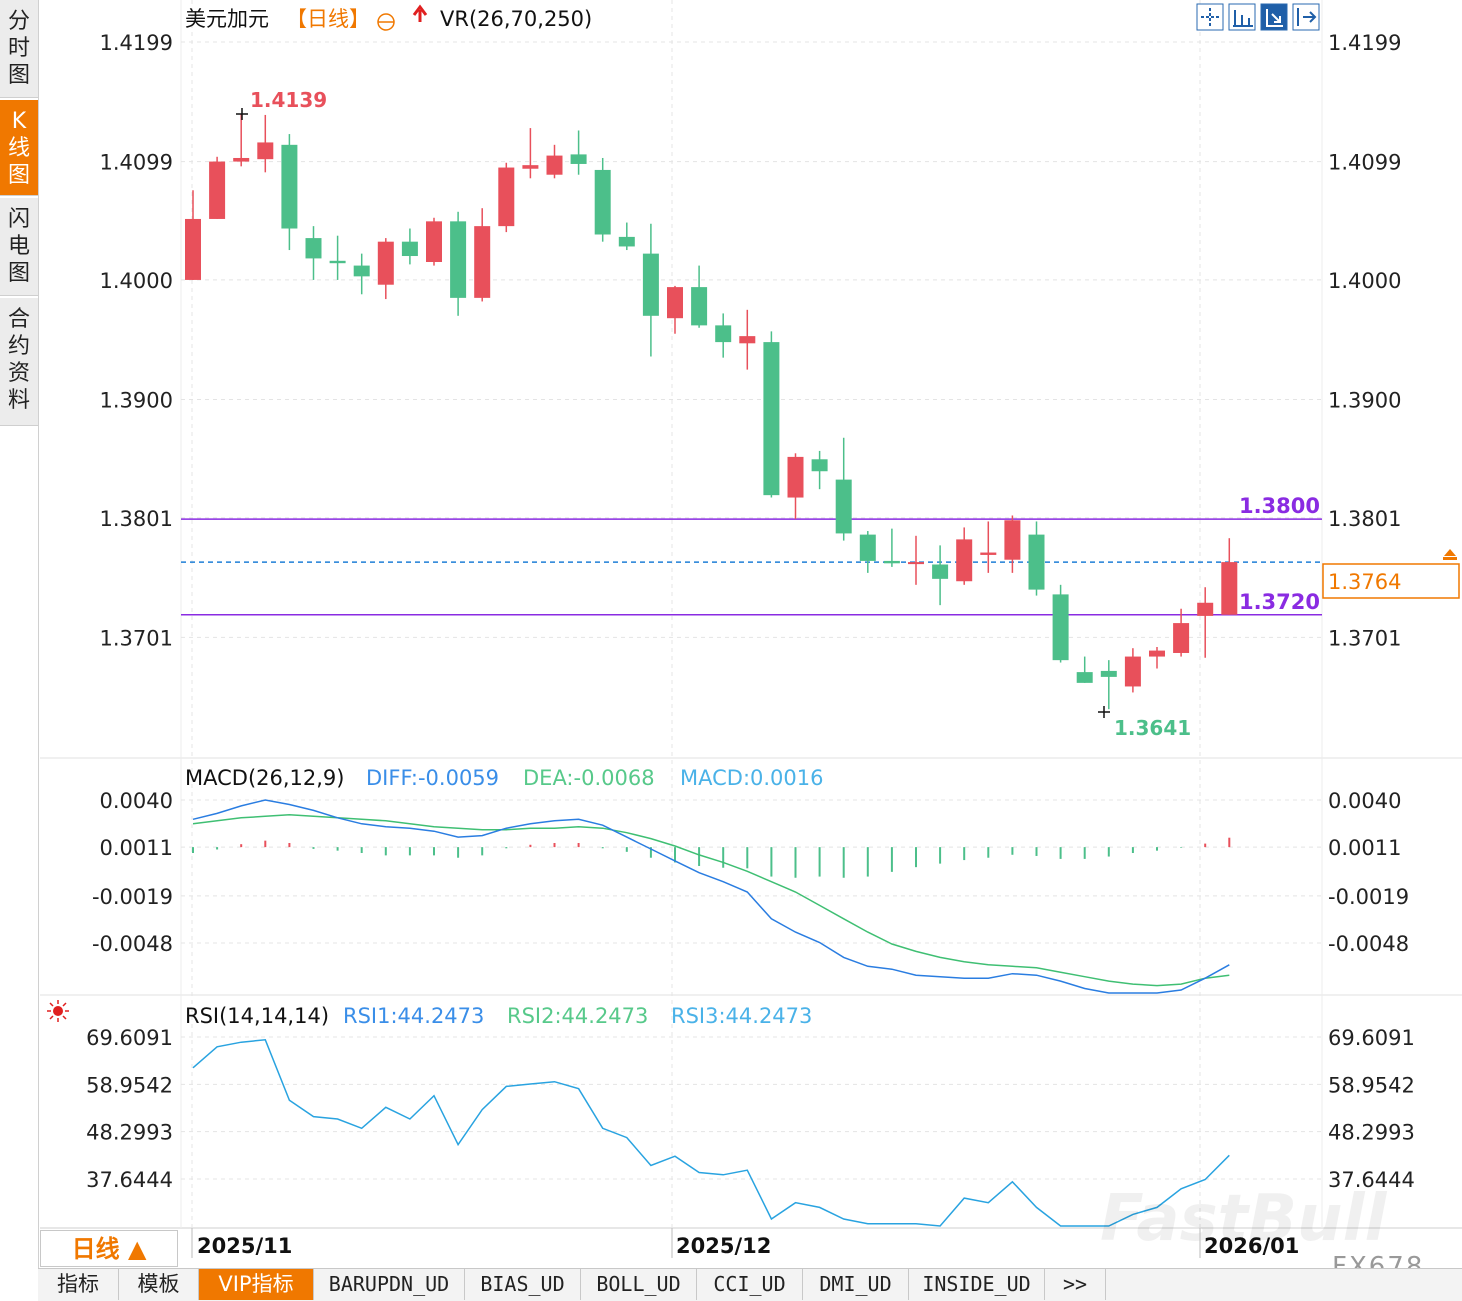 The height and width of the screenshot is (1301, 1462). I want to click on x-axis-label-nov: 2025/11, so click(244, 1246).